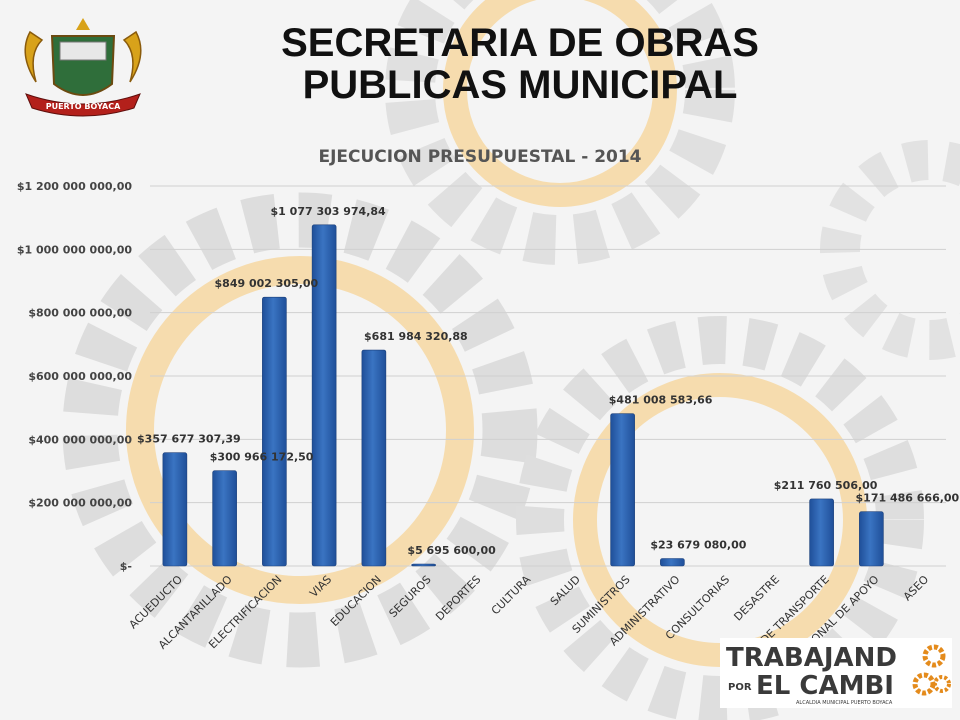 The width and height of the screenshot is (960, 720). What do you see at coordinates (908, 498) in the screenshot?
I see `data-label: $171 486 666,00` at bounding box center [908, 498].